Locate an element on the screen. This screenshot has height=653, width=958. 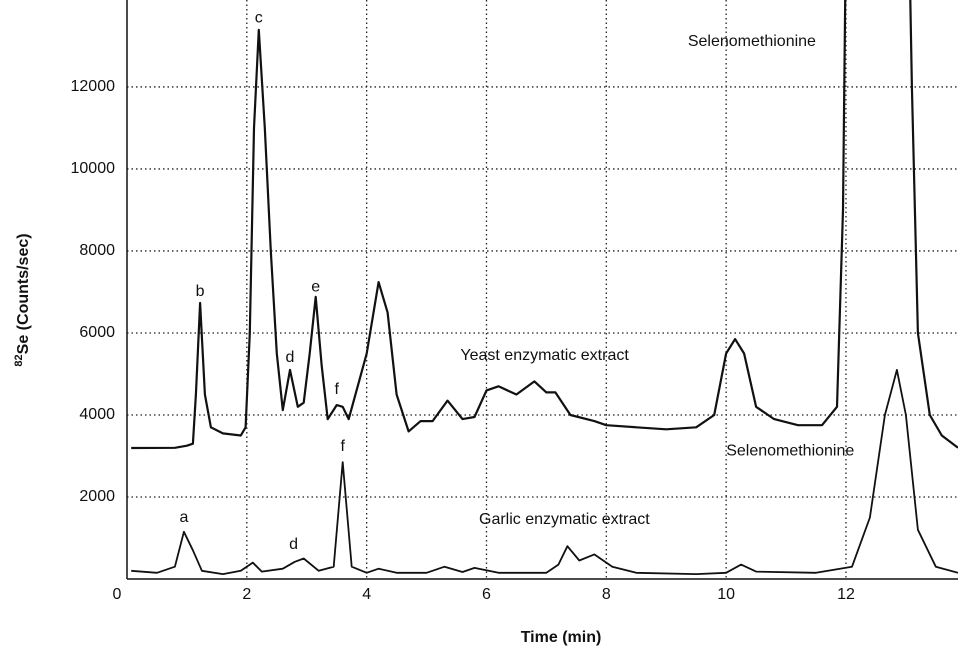
annotation: b is located at coordinates (200, 291).